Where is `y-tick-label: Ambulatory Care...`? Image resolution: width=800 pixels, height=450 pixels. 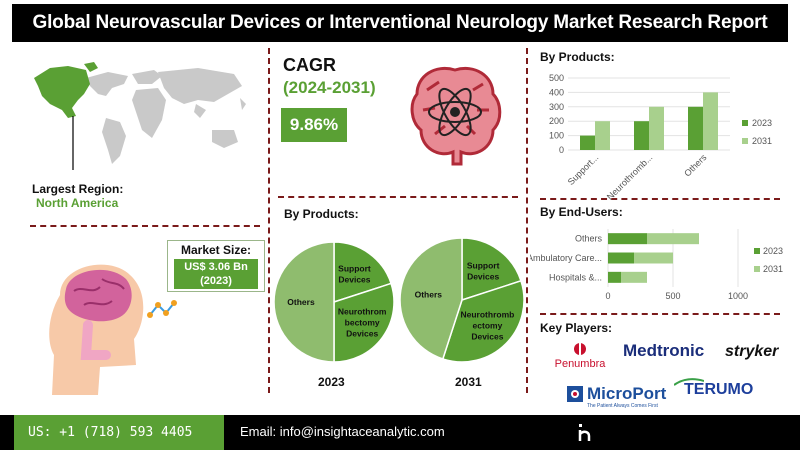 y-tick-label: Ambulatory Care... is located at coordinates (566, 258).